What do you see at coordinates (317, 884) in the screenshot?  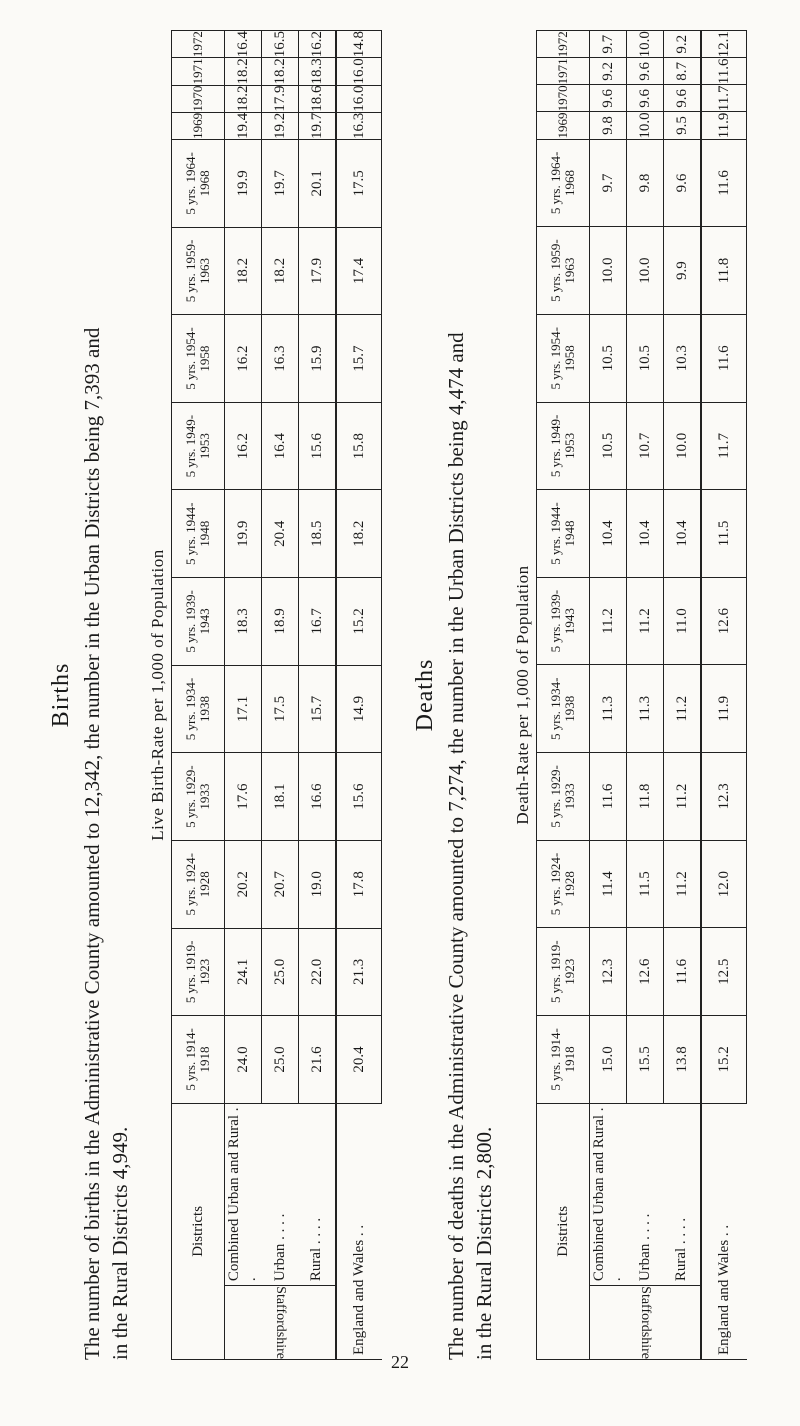 I see `rate-cell: 19.0` at bounding box center [317, 884].